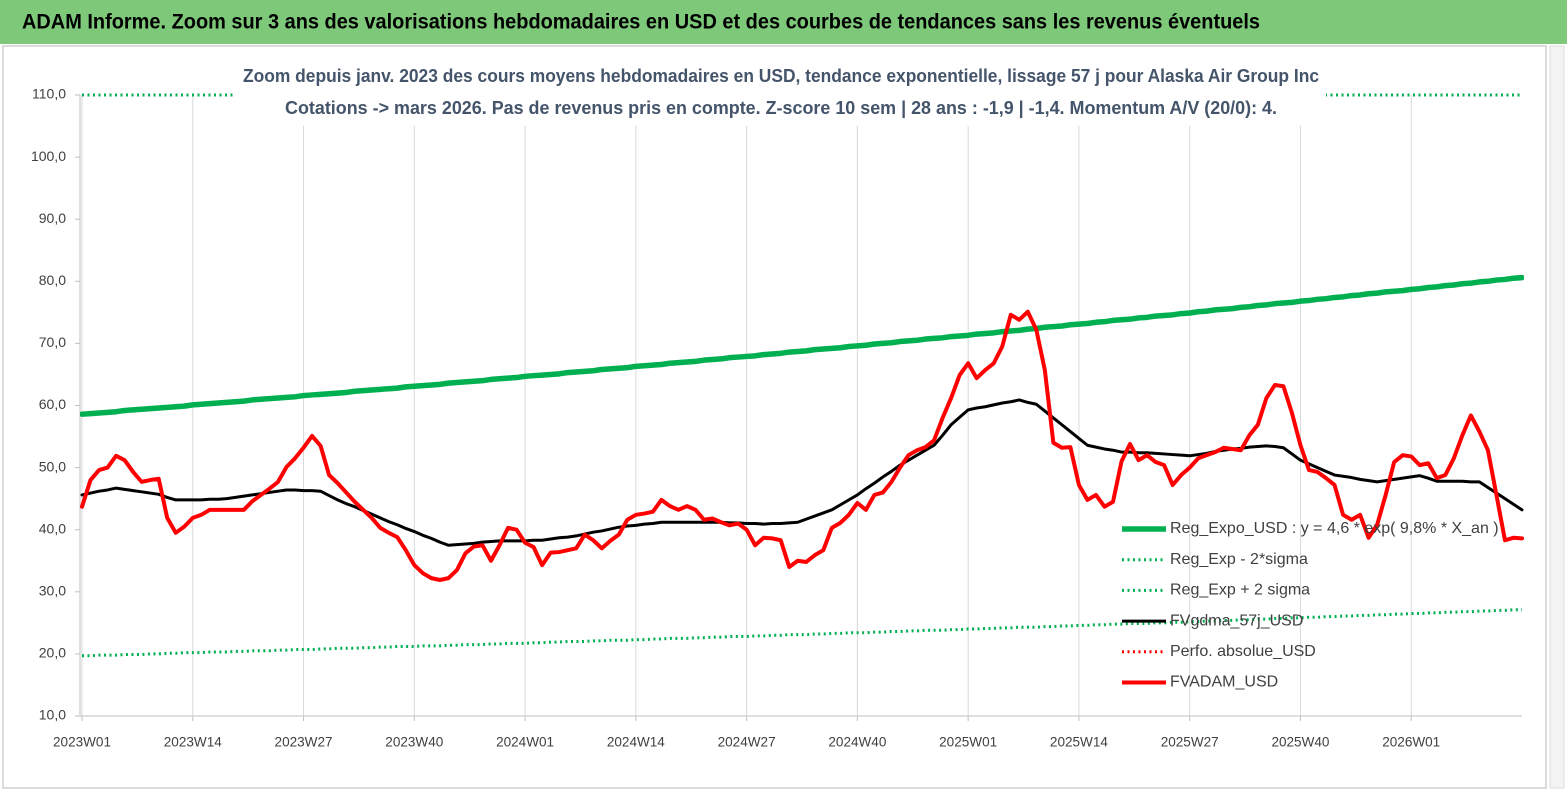  Describe the element at coordinates (49, 94) in the screenshot. I see `y-tick-label: 110,0` at that location.